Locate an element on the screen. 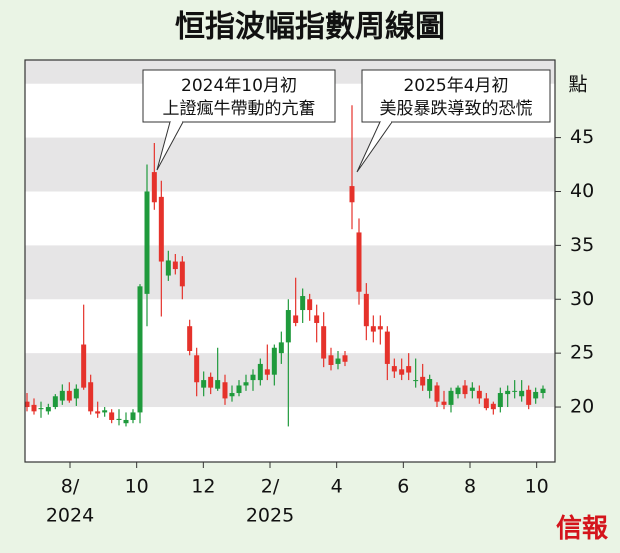  chart-title: 恒指波幅指數周線圖 is located at coordinates (310, 27).